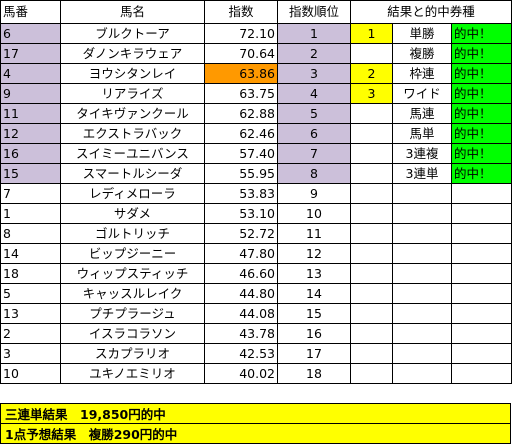 This screenshot has width=514, height=446. I want to click on shisu-cell: 53.10, so click(241, 213).